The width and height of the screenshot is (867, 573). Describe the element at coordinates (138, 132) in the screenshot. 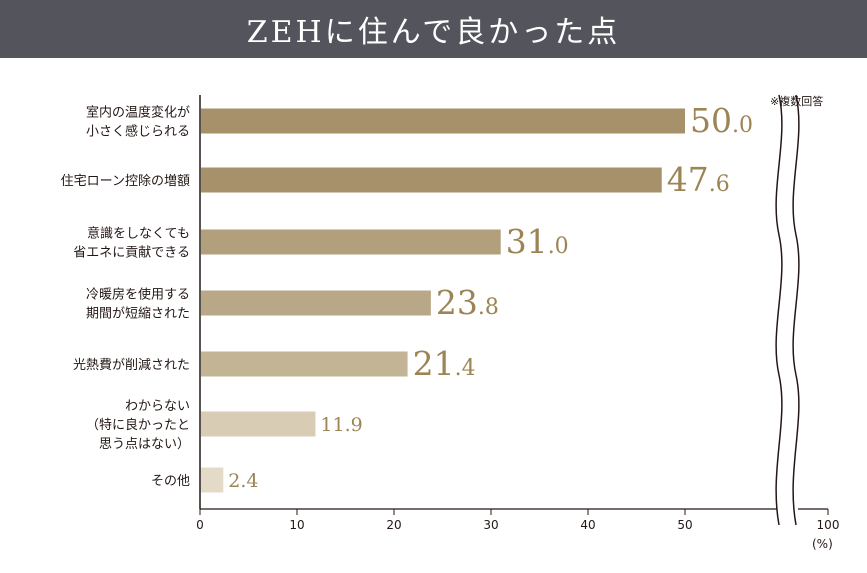

I see `category-label: 小さく感じられる` at that location.